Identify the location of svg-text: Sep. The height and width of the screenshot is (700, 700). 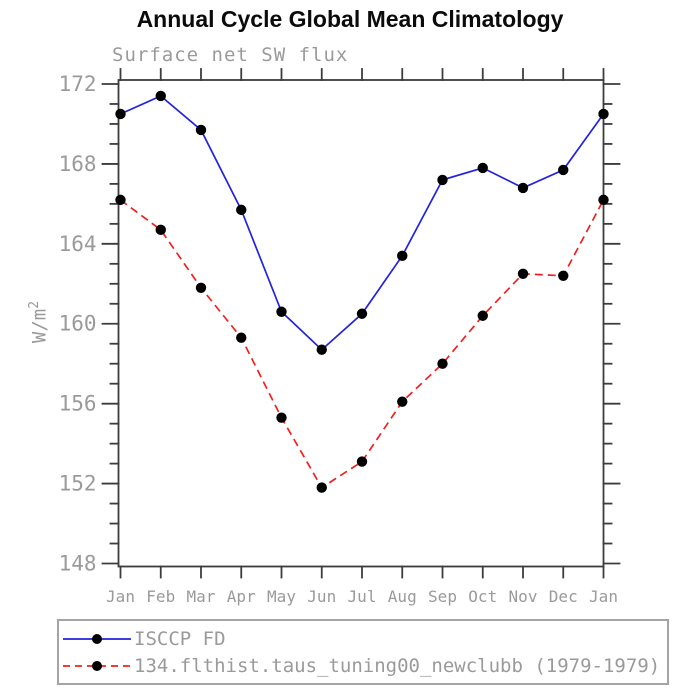
(442, 596).